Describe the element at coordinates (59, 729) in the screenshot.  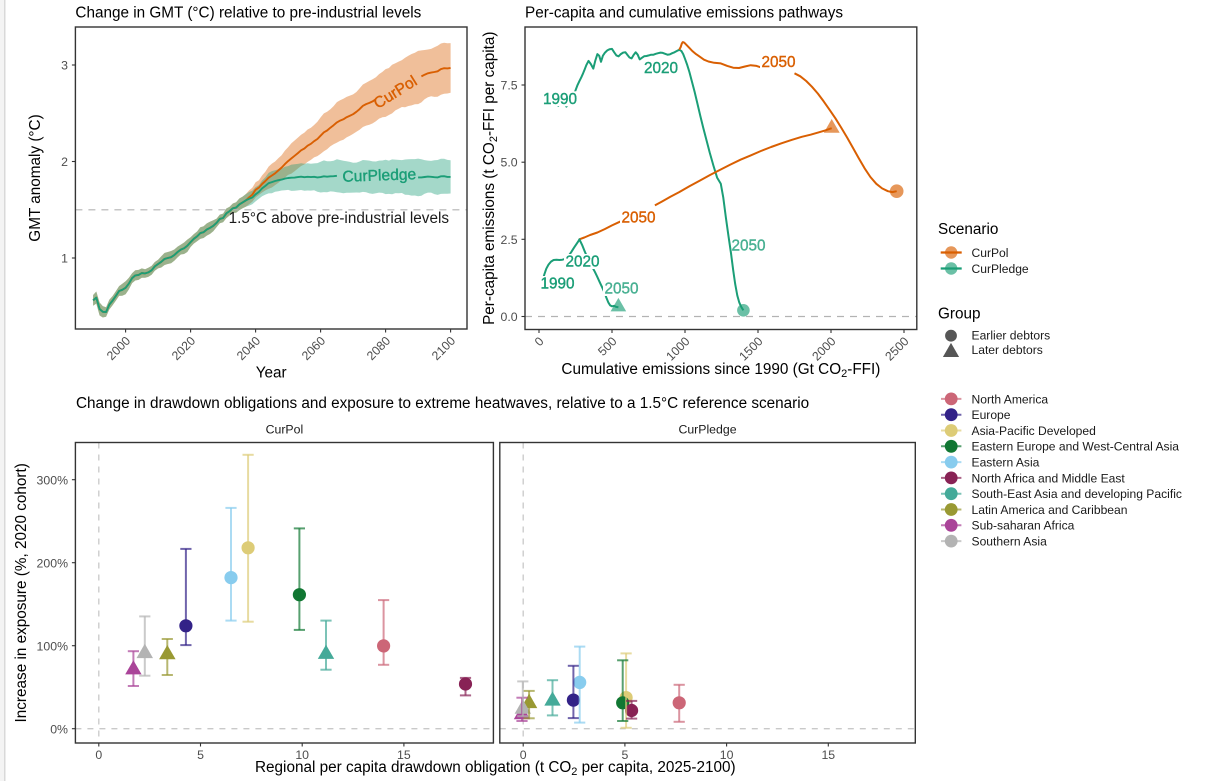
I see `svg-text: 0%` at that location.